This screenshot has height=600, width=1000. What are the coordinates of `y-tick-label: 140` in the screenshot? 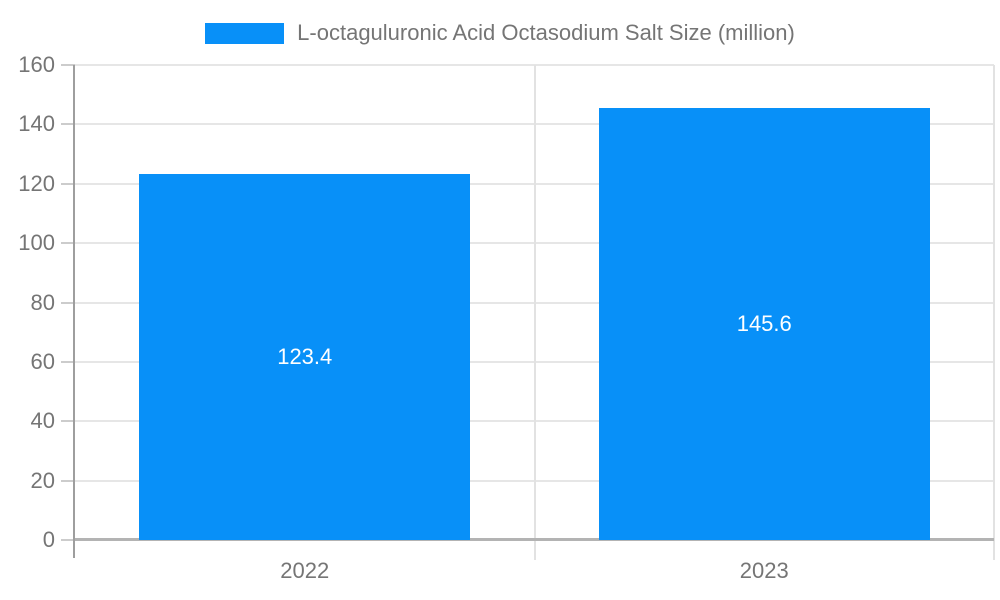 It's located at (36, 124).